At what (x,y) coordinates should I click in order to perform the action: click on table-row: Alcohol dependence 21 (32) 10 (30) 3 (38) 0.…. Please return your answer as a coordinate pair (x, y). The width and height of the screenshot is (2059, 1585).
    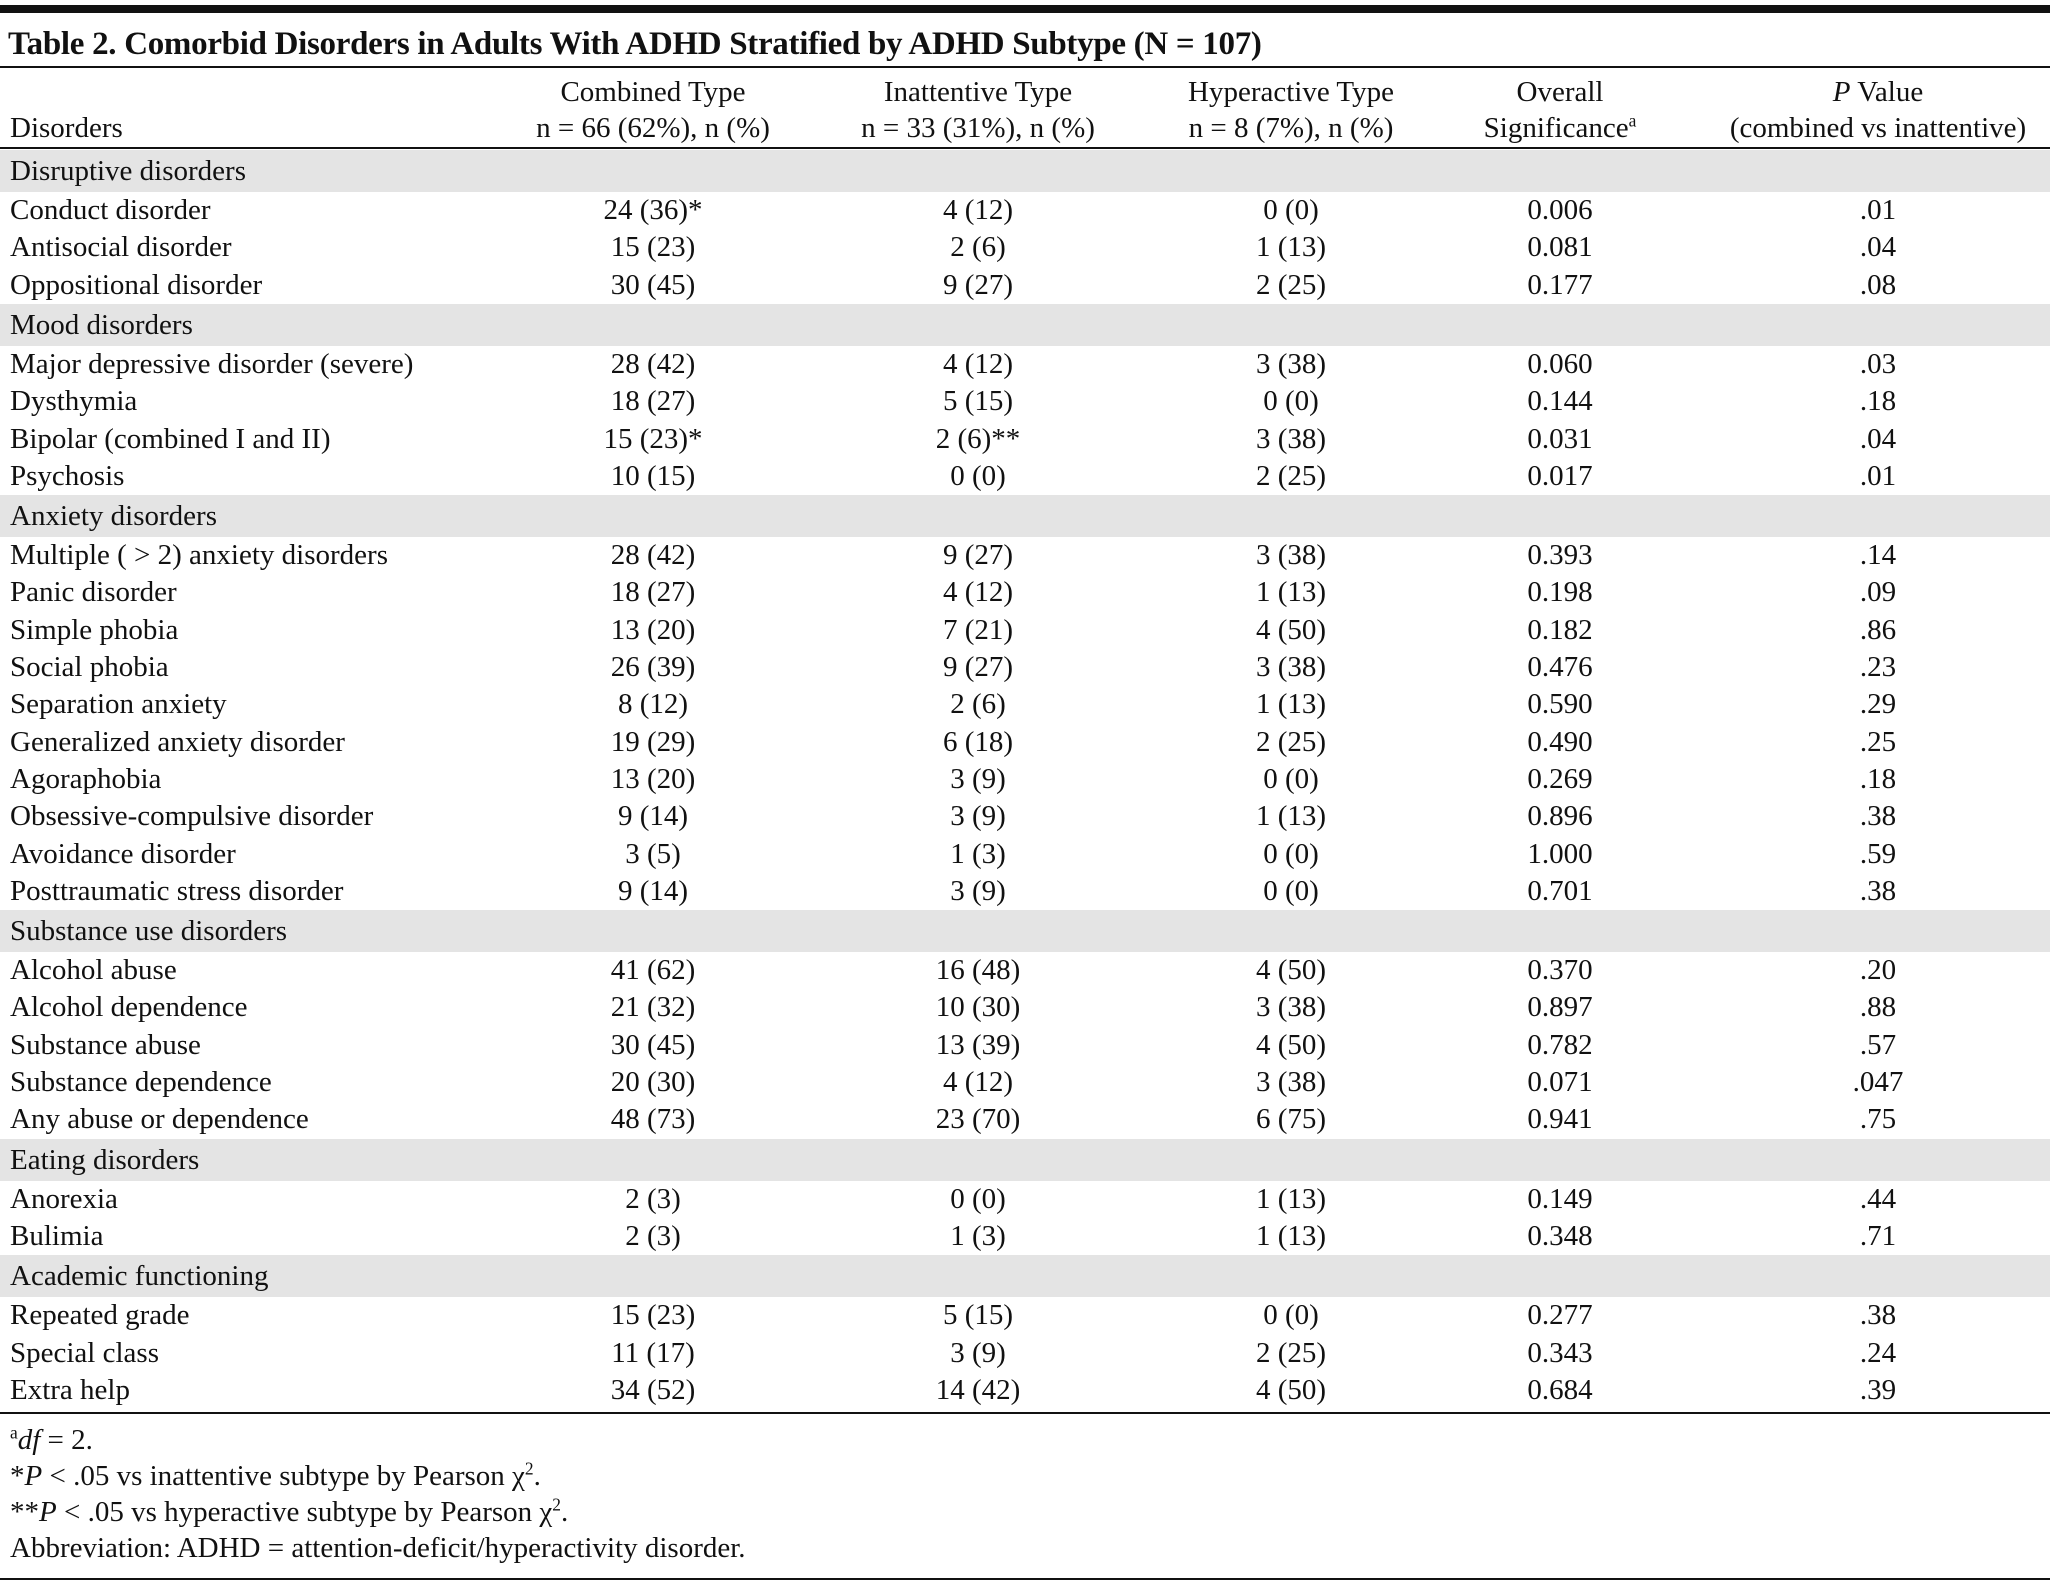
    Looking at the image, I should click on (1025, 1007).